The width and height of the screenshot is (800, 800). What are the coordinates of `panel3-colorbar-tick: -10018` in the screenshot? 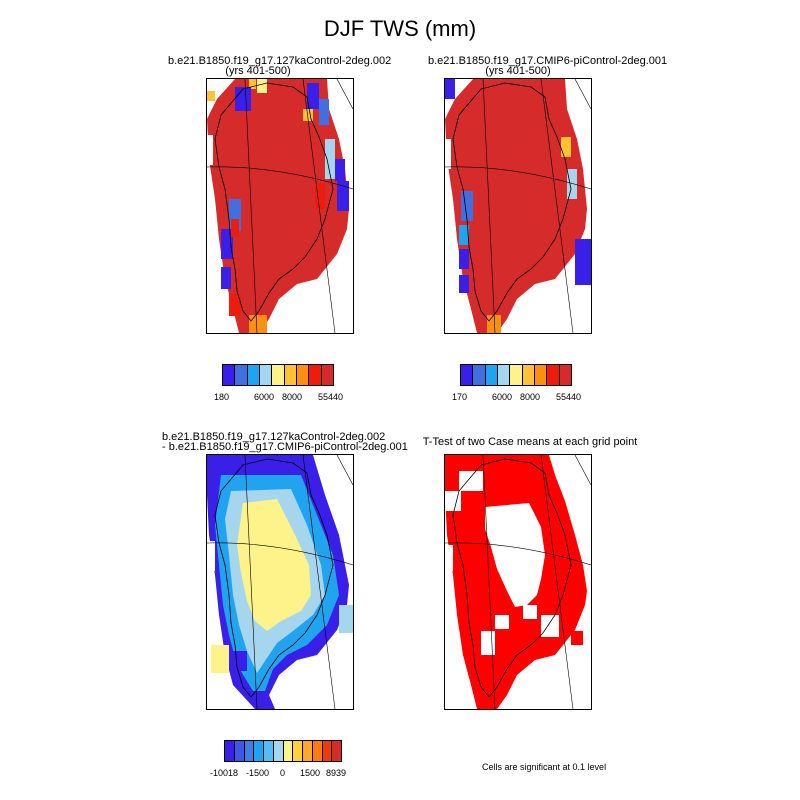 It's located at (224, 773).